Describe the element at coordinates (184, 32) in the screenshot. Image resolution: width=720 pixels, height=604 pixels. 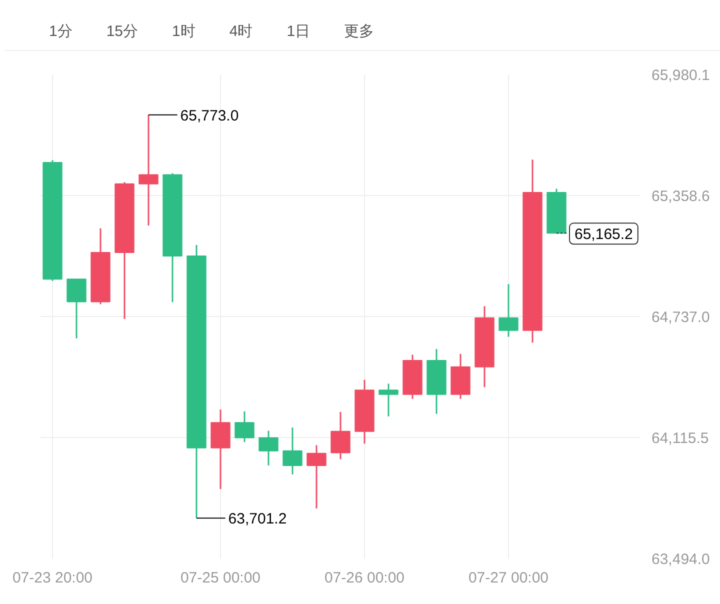
I see `text: 1时` at that location.